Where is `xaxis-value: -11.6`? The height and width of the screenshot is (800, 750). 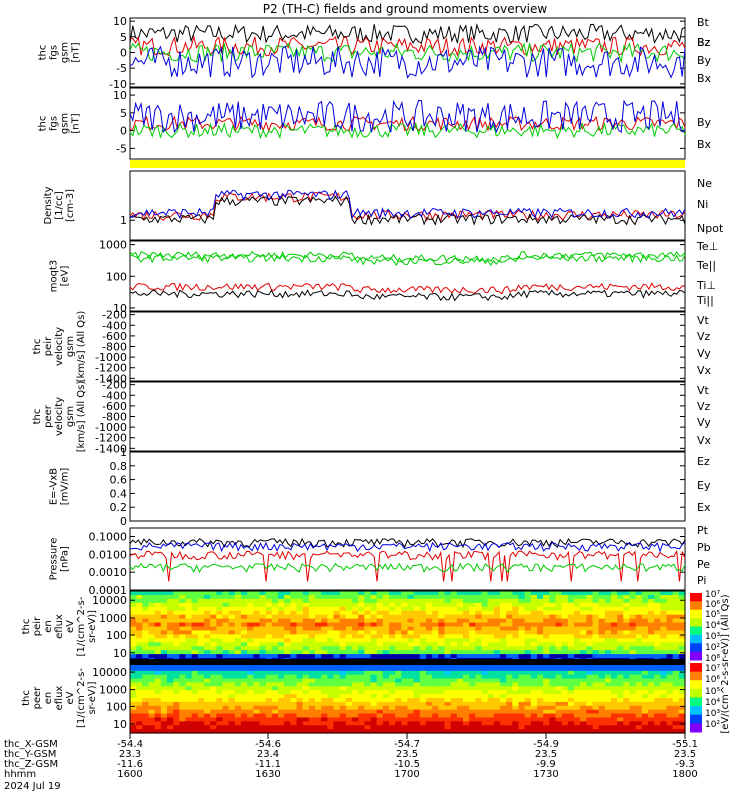
xaxis-value: -11.6 is located at coordinates (130, 764).